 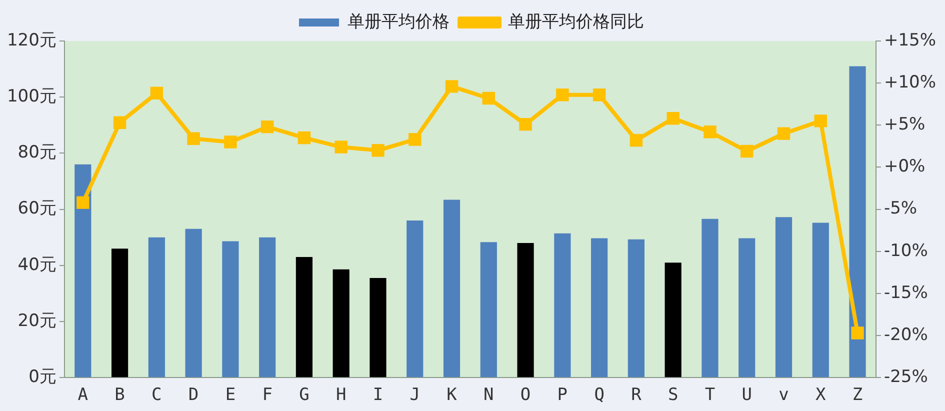 I want to click on x-tick-label: U, so click(x=747, y=395).